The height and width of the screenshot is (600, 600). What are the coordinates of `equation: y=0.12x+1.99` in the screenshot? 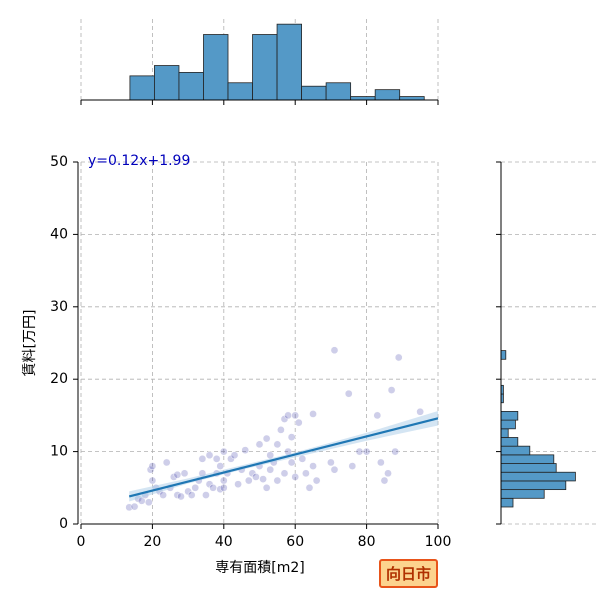 It's located at (139, 161).